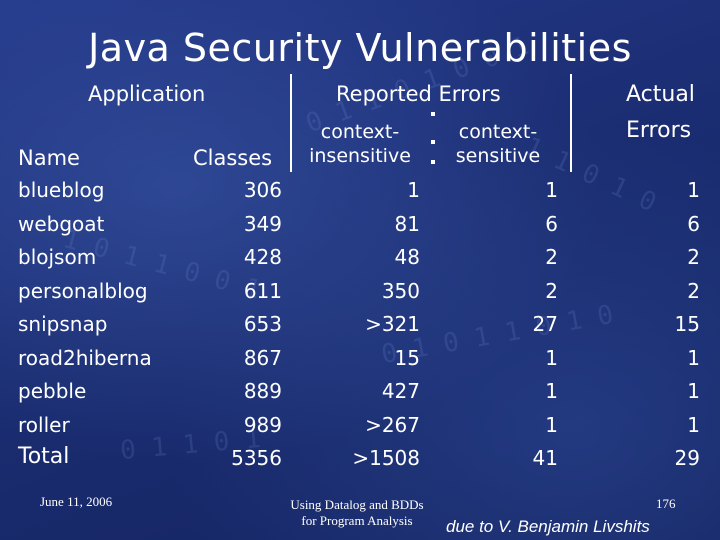 The width and height of the screenshot is (720, 540). Describe the element at coordinates (392, 424) in the screenshot. I see `row-context-insensitive: >267` at that location.